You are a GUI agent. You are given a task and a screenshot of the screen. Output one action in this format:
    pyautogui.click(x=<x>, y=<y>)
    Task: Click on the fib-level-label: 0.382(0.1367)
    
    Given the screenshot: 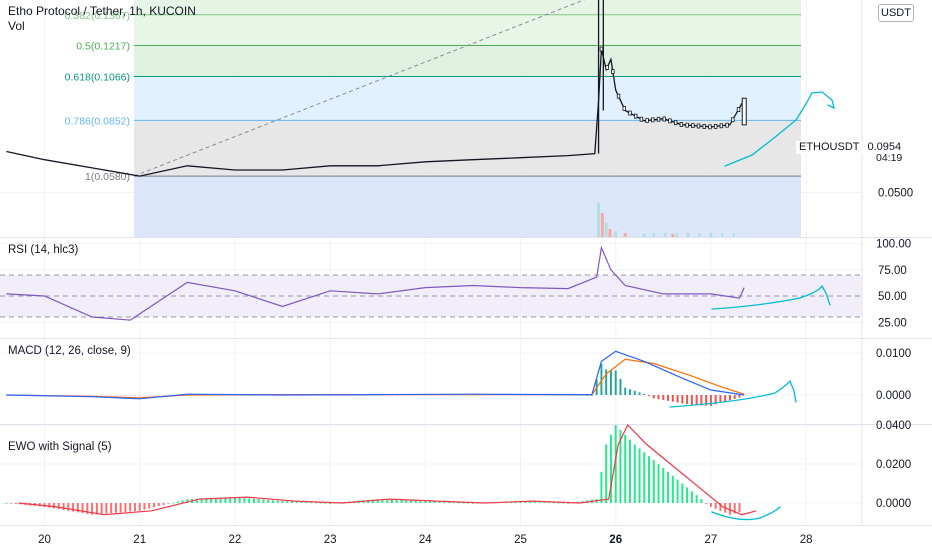 What is the action you would take?
    pyautogui.click(x=97, y=16)
    